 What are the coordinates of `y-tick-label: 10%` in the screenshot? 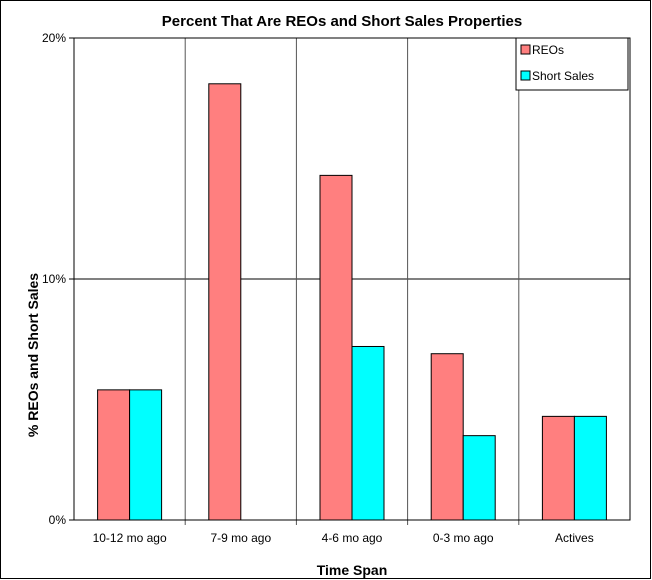 It's located at (54, 279).